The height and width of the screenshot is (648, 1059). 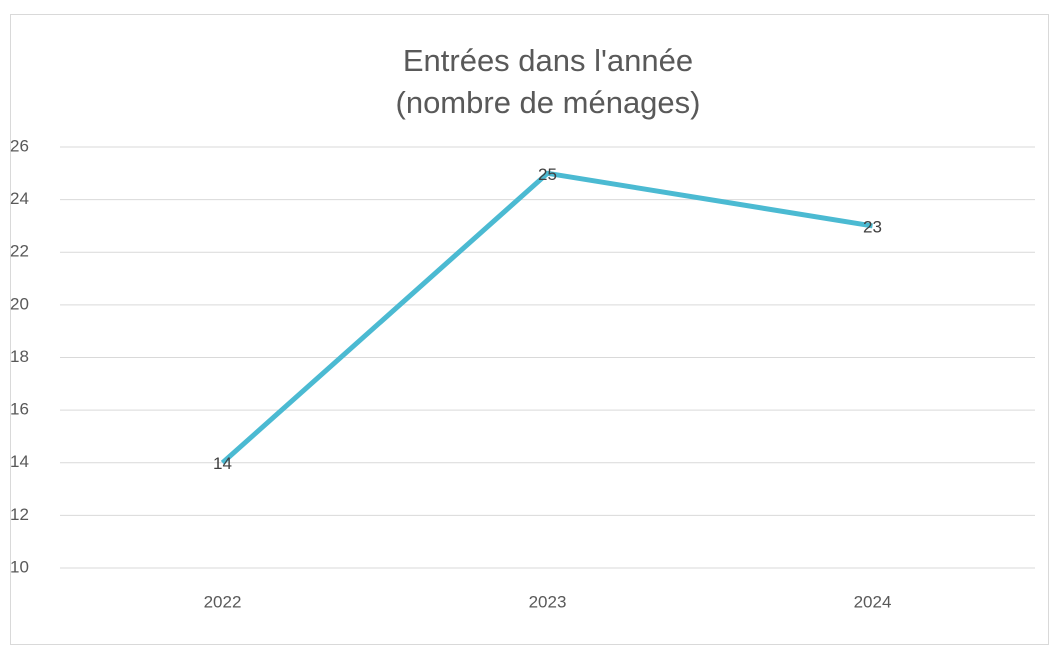 I want to click on data-label: 23, so click(x=872, y=226).